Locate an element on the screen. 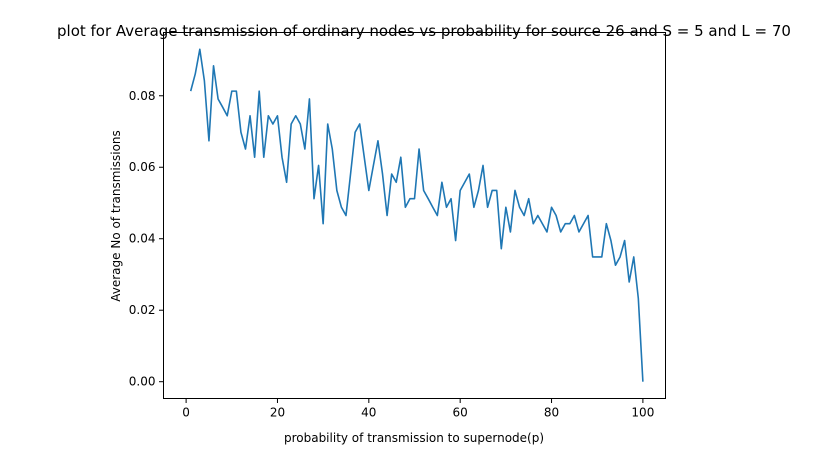 Image resolution: width=833 pixels, height=455 pixels. x-tick-label: 60 is located at coordinates (460, 413).